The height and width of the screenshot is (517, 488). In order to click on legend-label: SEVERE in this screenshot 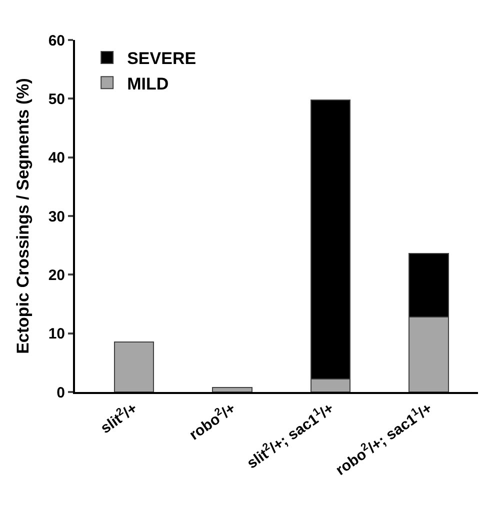, I will do `click(161, 58)`.